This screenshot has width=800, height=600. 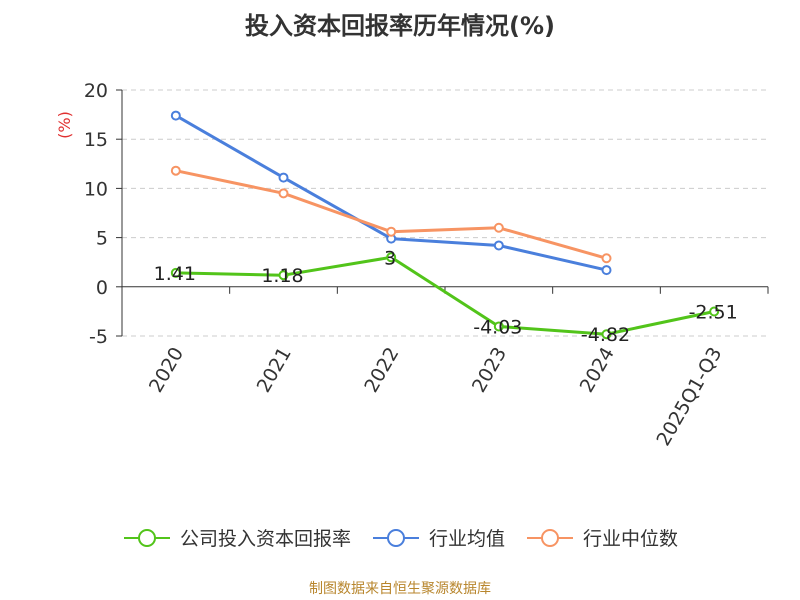 I want to click on data-label: -4.82, so click(x=605, y=335).